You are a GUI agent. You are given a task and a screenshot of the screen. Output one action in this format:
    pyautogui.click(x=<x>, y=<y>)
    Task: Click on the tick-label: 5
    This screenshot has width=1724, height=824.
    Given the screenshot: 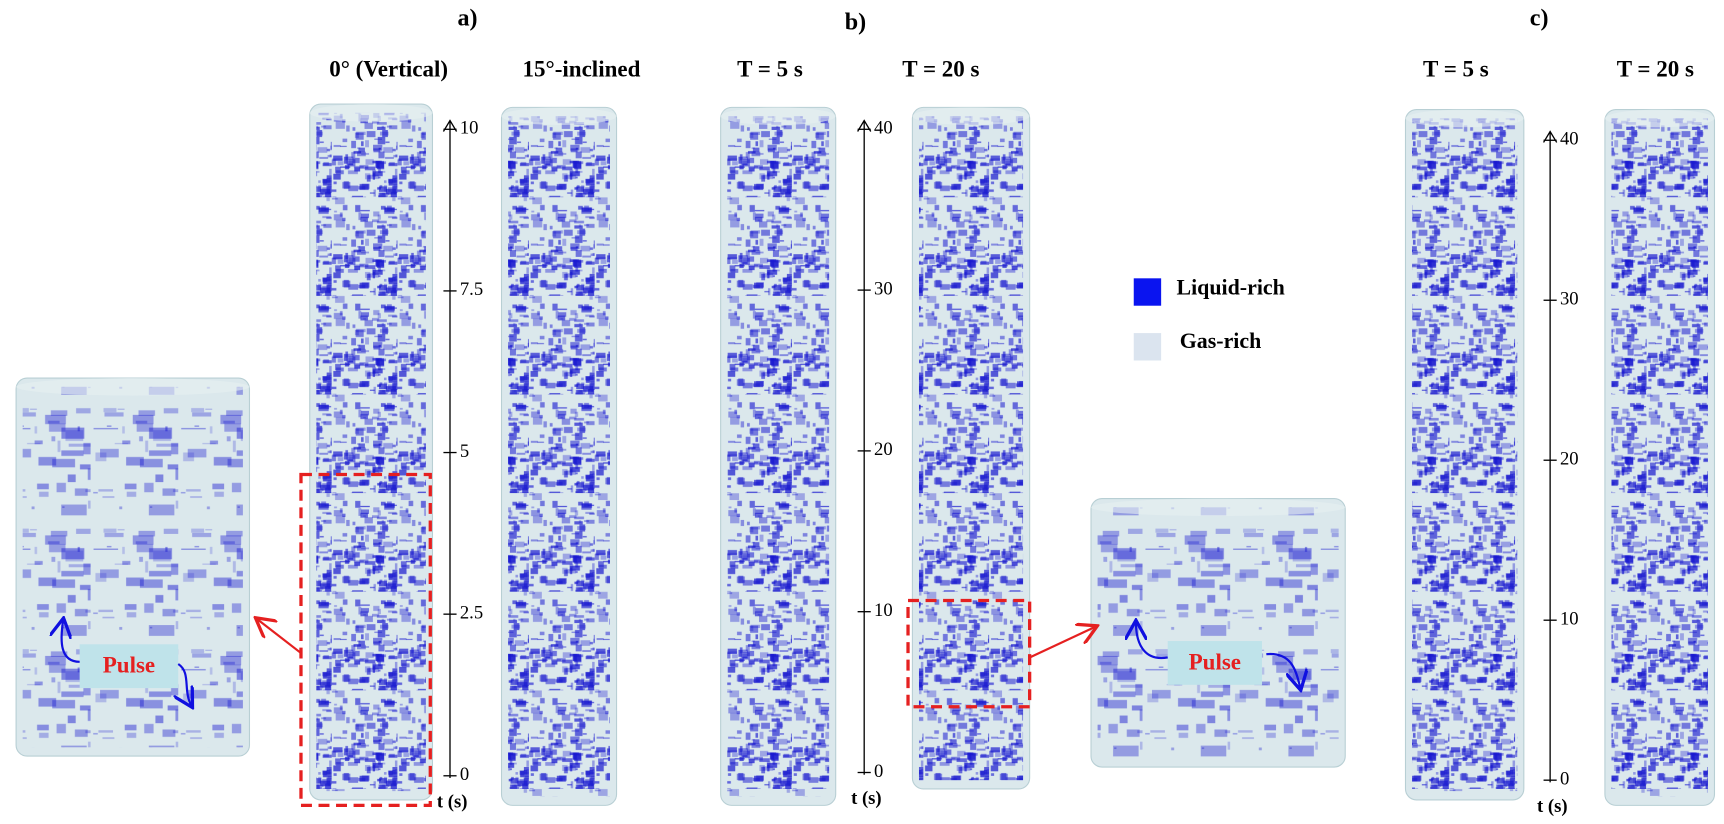 What is the action you would take?
    pyautogui.click(x=464, y=451)
    